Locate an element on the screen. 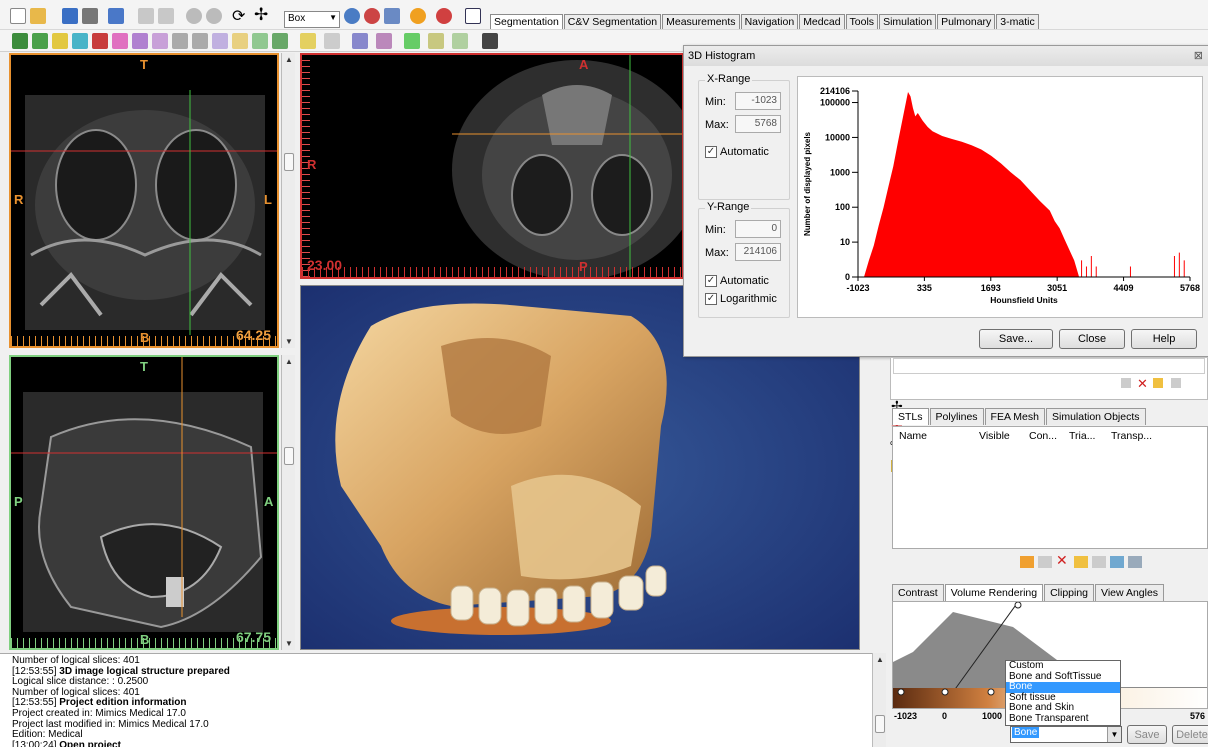 This screenshot has height=747, width=1208. tab-fea-mesh: FEA Mesh is located at coordinates (1014, 416).